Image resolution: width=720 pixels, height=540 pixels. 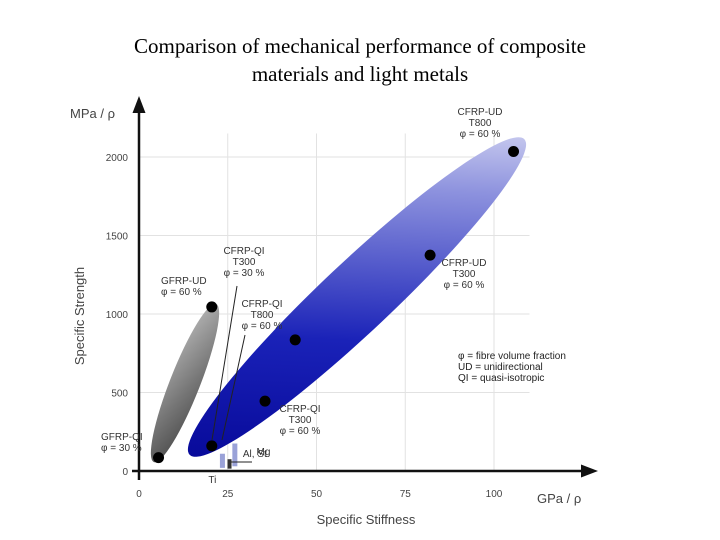 I want to click on y-axis-label: Specific Strength, so click(x=79, y=316).